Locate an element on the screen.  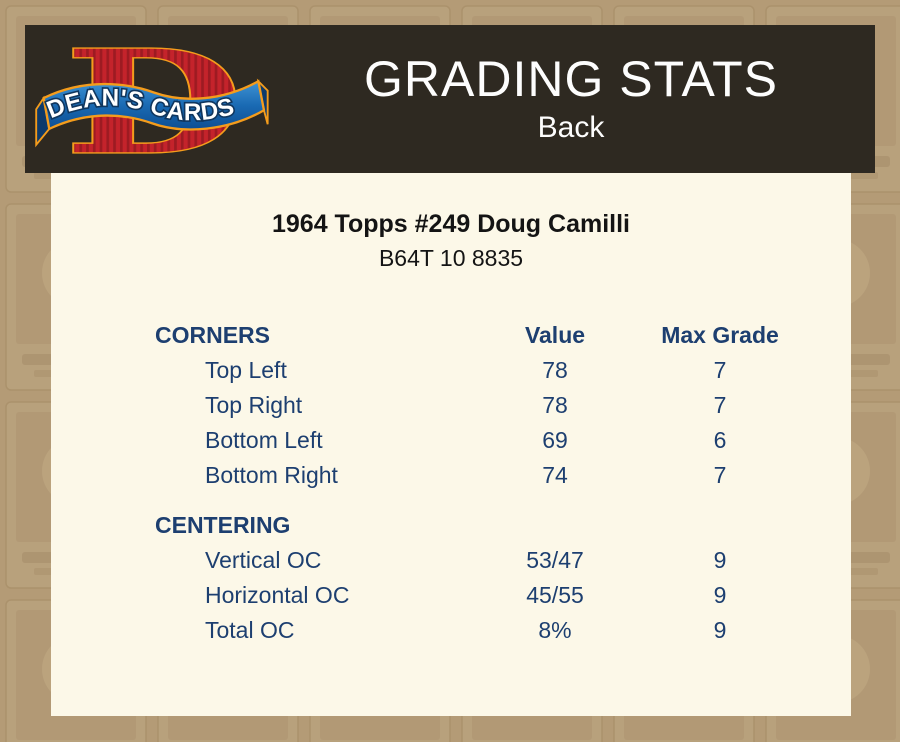
table-row: Bottom Right 74 7 is located at coordinates (485, 475).